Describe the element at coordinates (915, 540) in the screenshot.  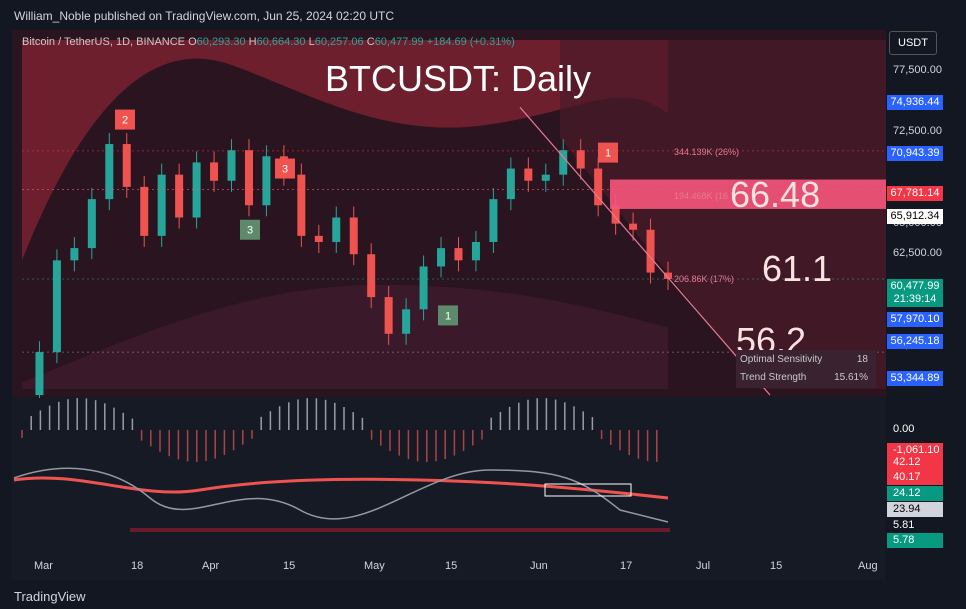
I see `indicator-tick-label: 5.78` at that location.